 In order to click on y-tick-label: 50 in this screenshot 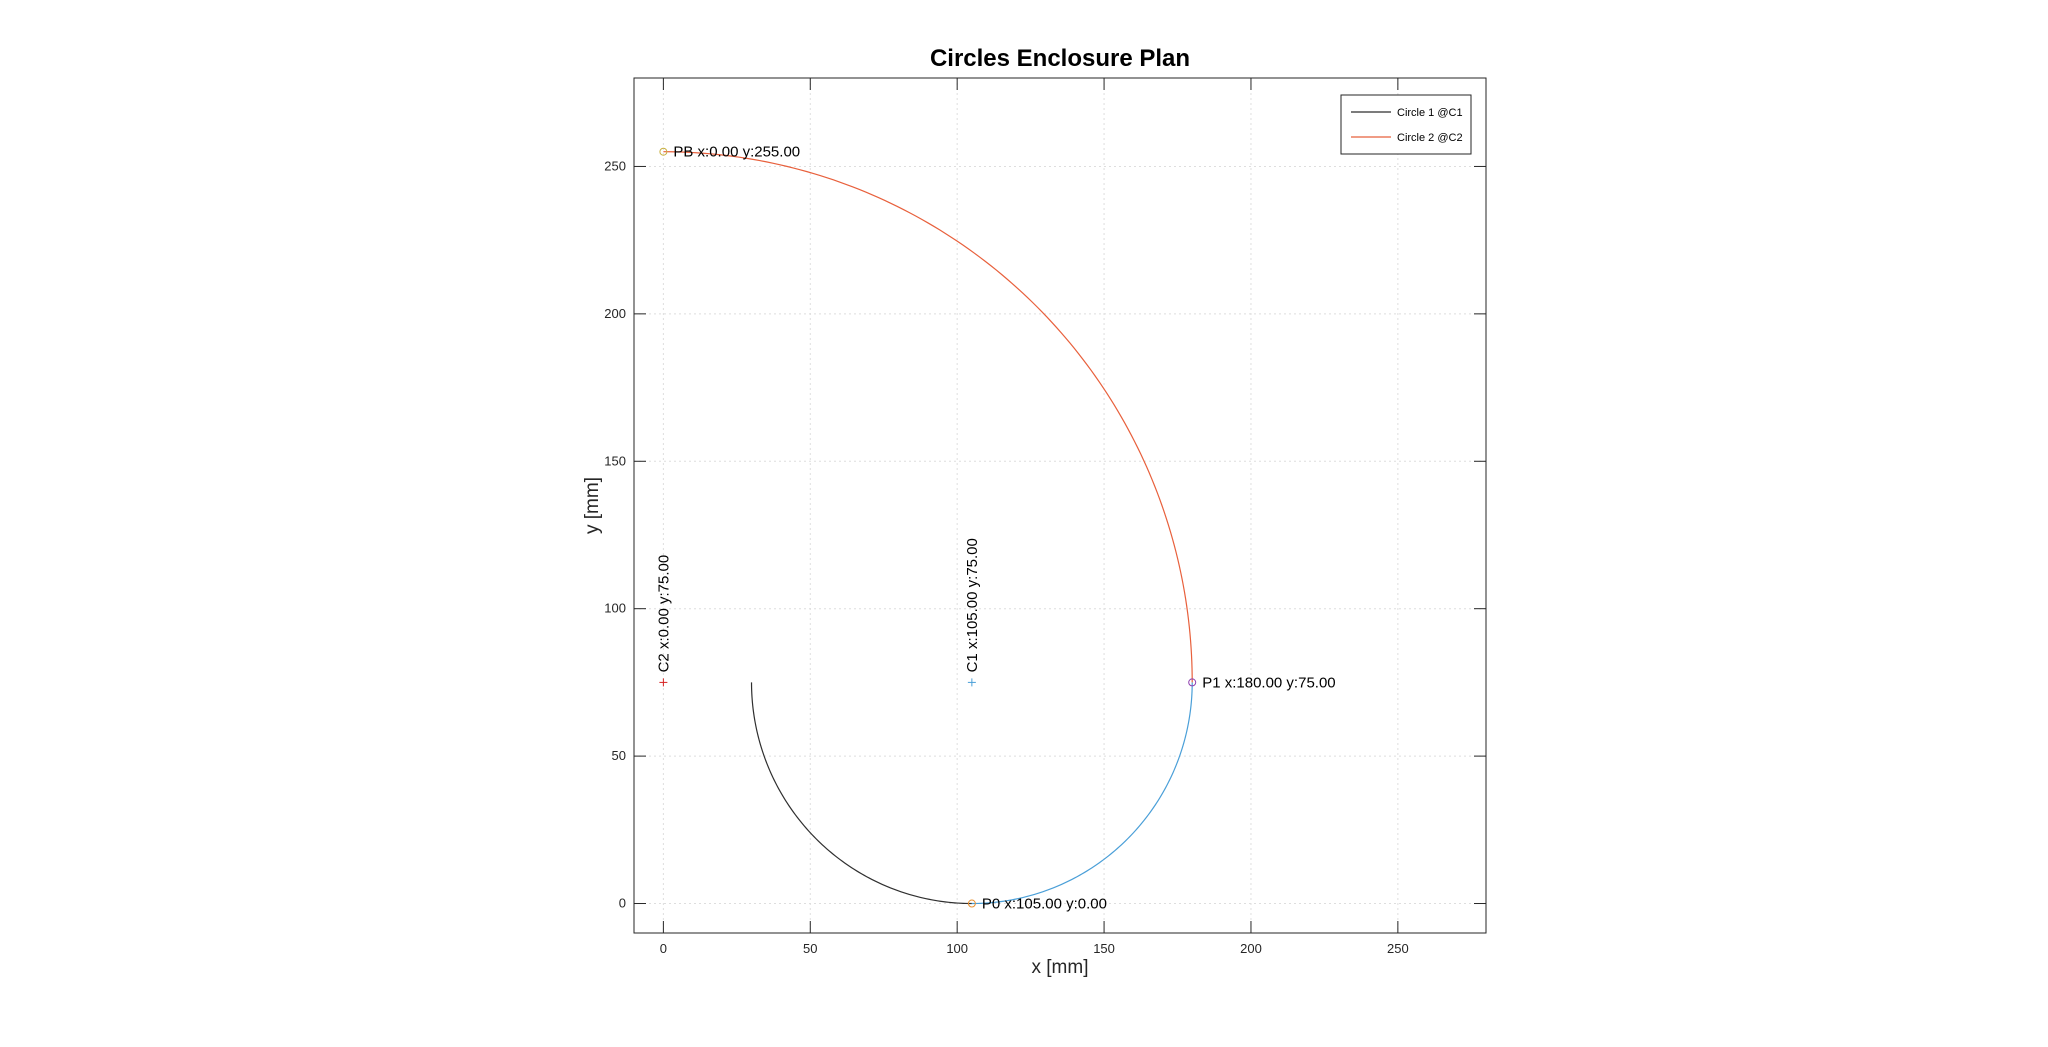, I will do `click(619, 755)`.